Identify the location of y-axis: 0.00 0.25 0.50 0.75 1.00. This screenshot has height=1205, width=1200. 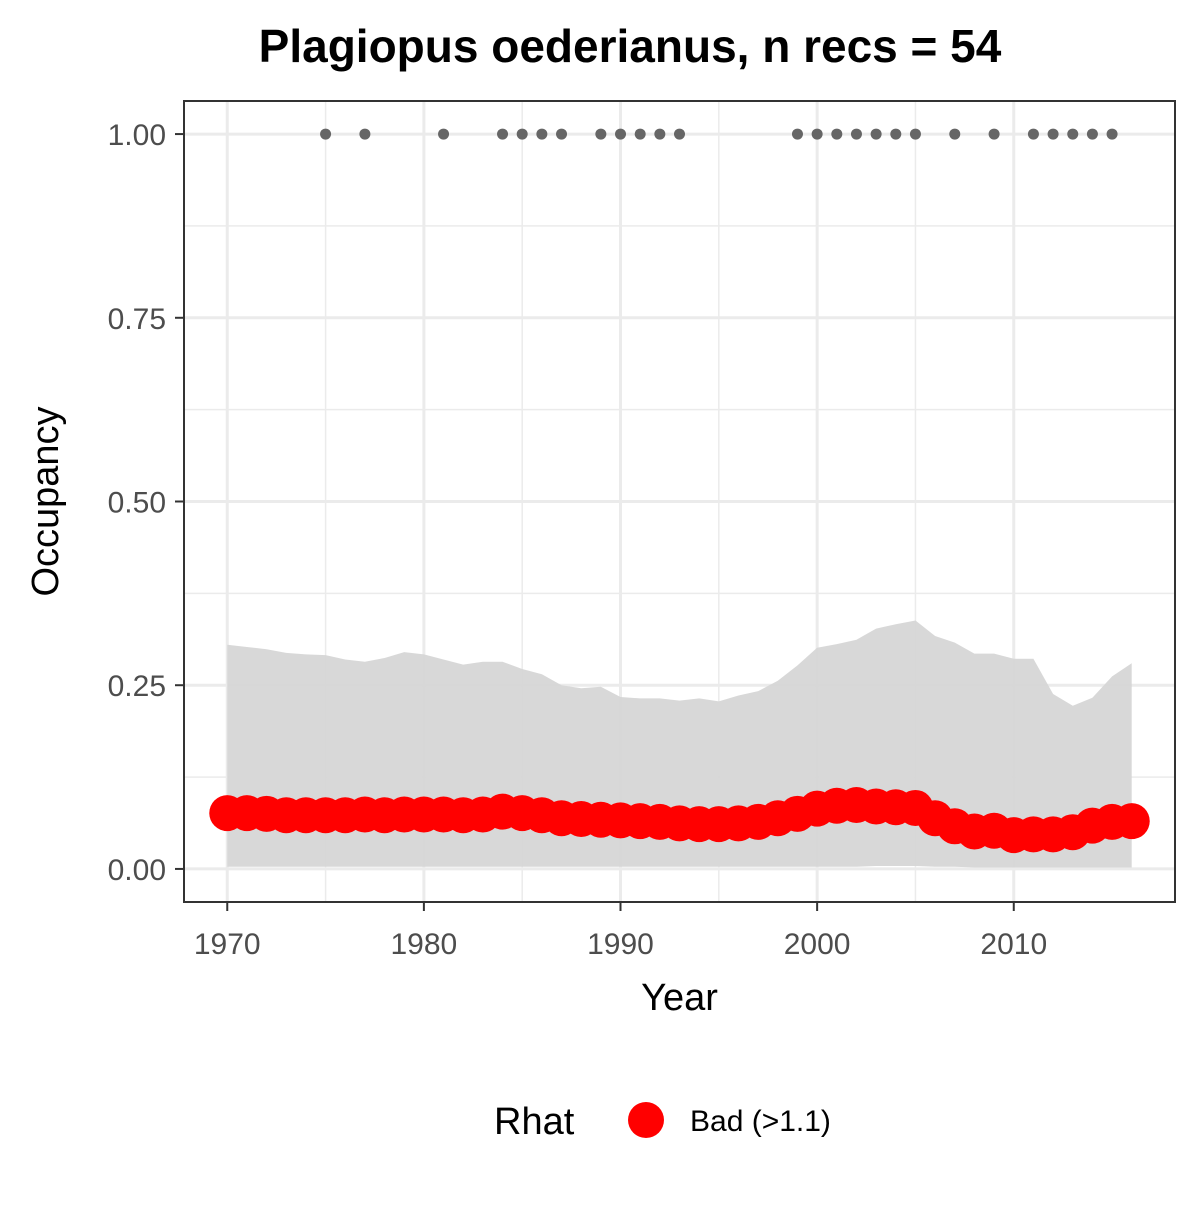
(146, 503).